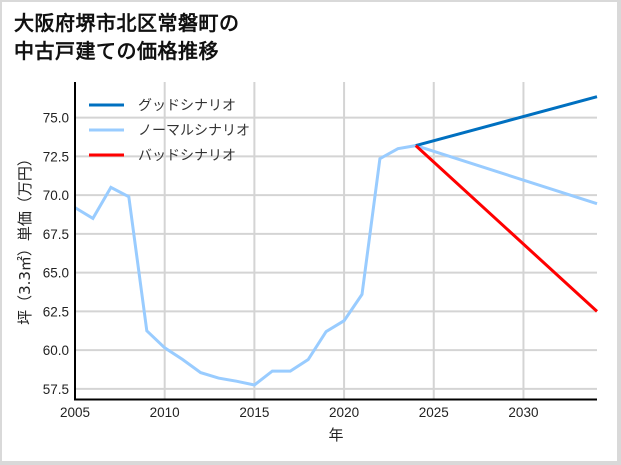 The height and width of the screenshot is (465, 621). Describe the element at coordinates (434, 412) in the screenshot. I see `x-tick-label: 2025` at that location.